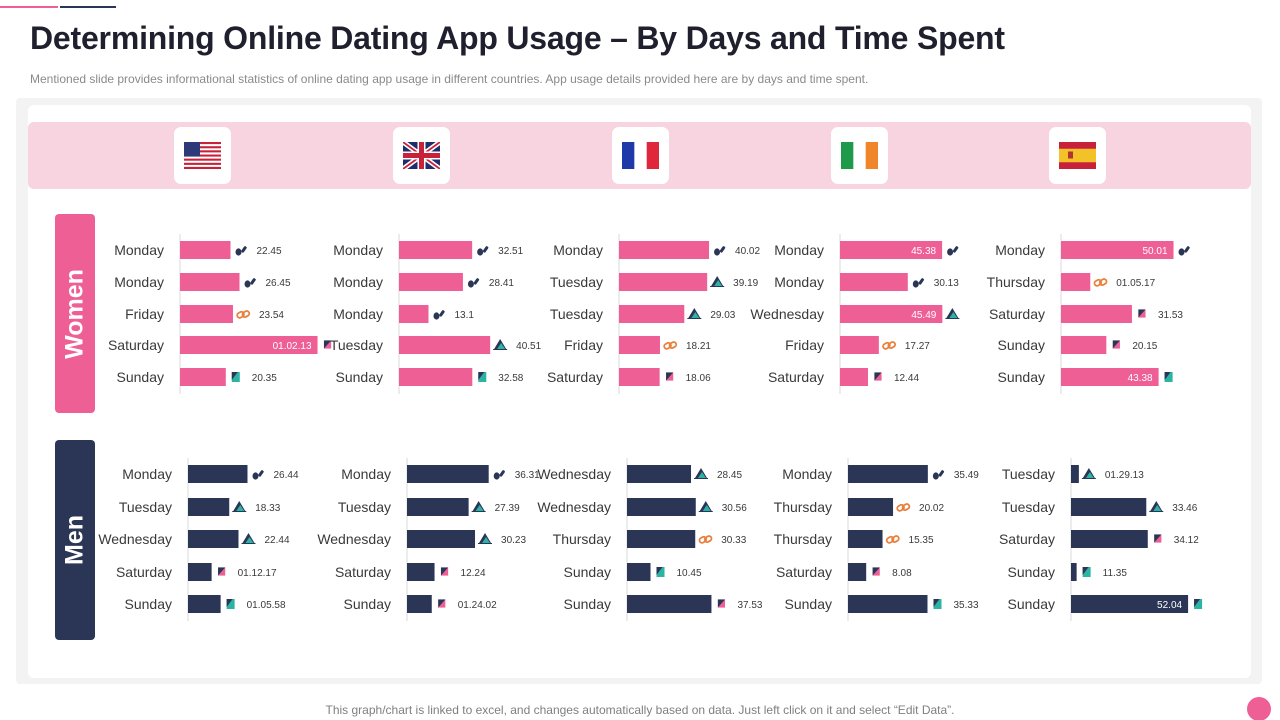 Image resolution: width=1280 pixels, height=720 pixels. What do you see at coordinates (527, 475) in the screenshot?
I see `value-label: 36.31` at bounding box center [527, 475].